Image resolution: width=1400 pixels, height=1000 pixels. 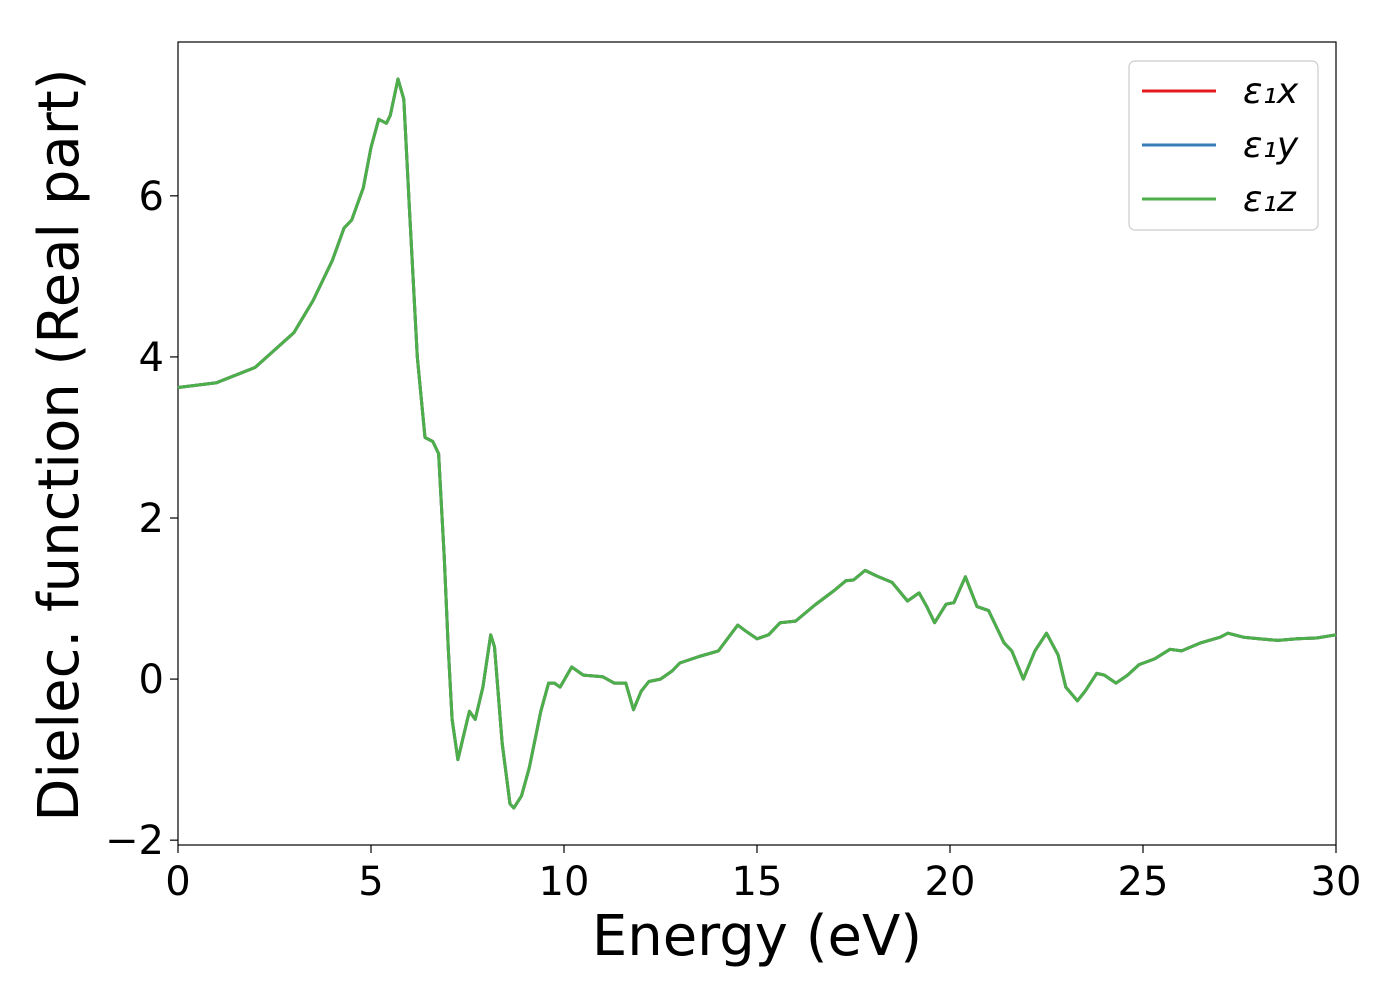 What do you see at coordinates (1271, 91) in the screenshot?
I see `legend-label: ε₁x` at bounding box center [1271, 91].